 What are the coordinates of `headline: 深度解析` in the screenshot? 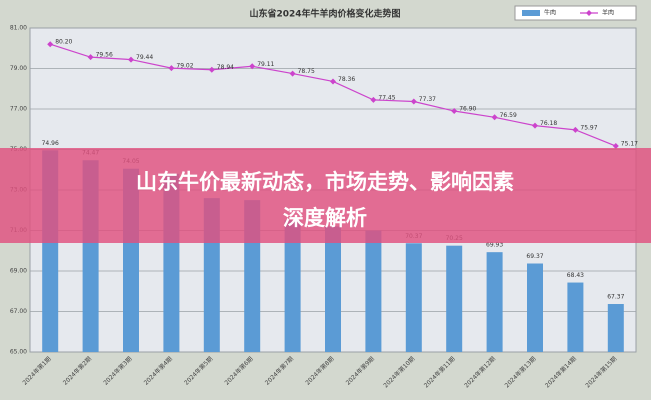 It's located at (325, 218).